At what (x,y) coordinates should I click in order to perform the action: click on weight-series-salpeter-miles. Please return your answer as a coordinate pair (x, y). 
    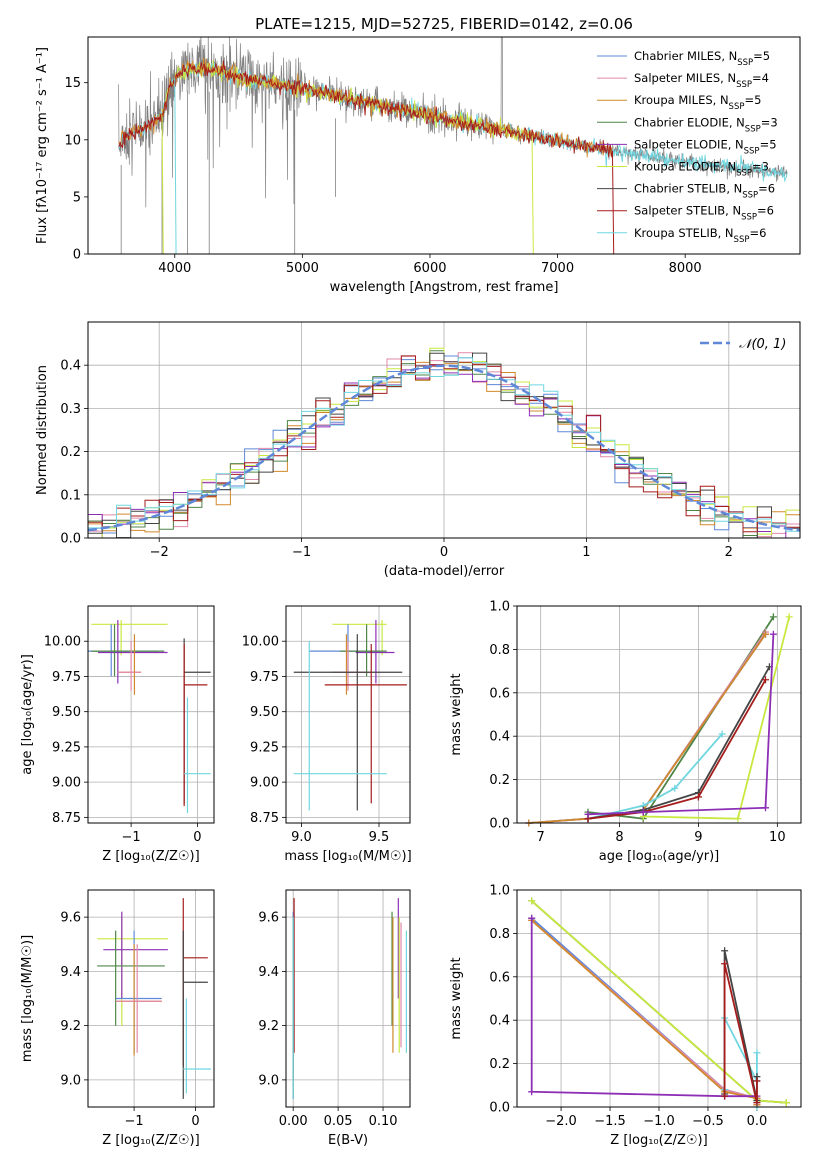
    Looking at the image, I should click on (647, 727).